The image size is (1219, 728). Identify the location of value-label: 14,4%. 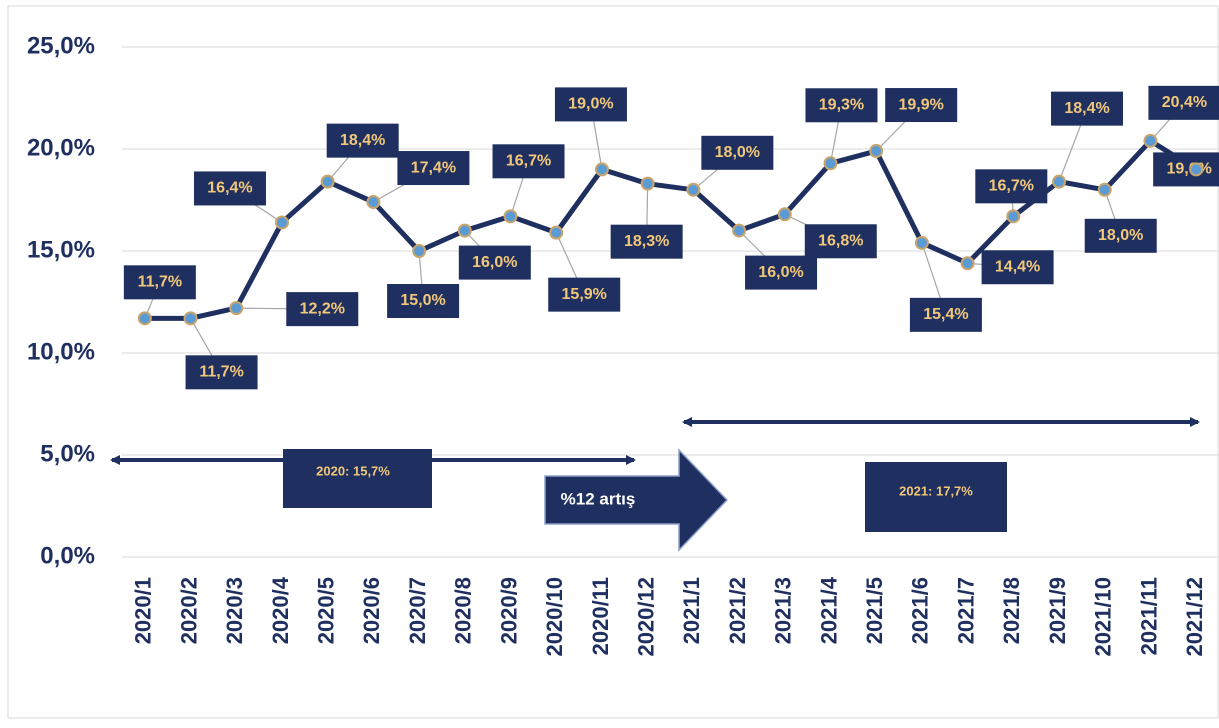
(1017, 266).